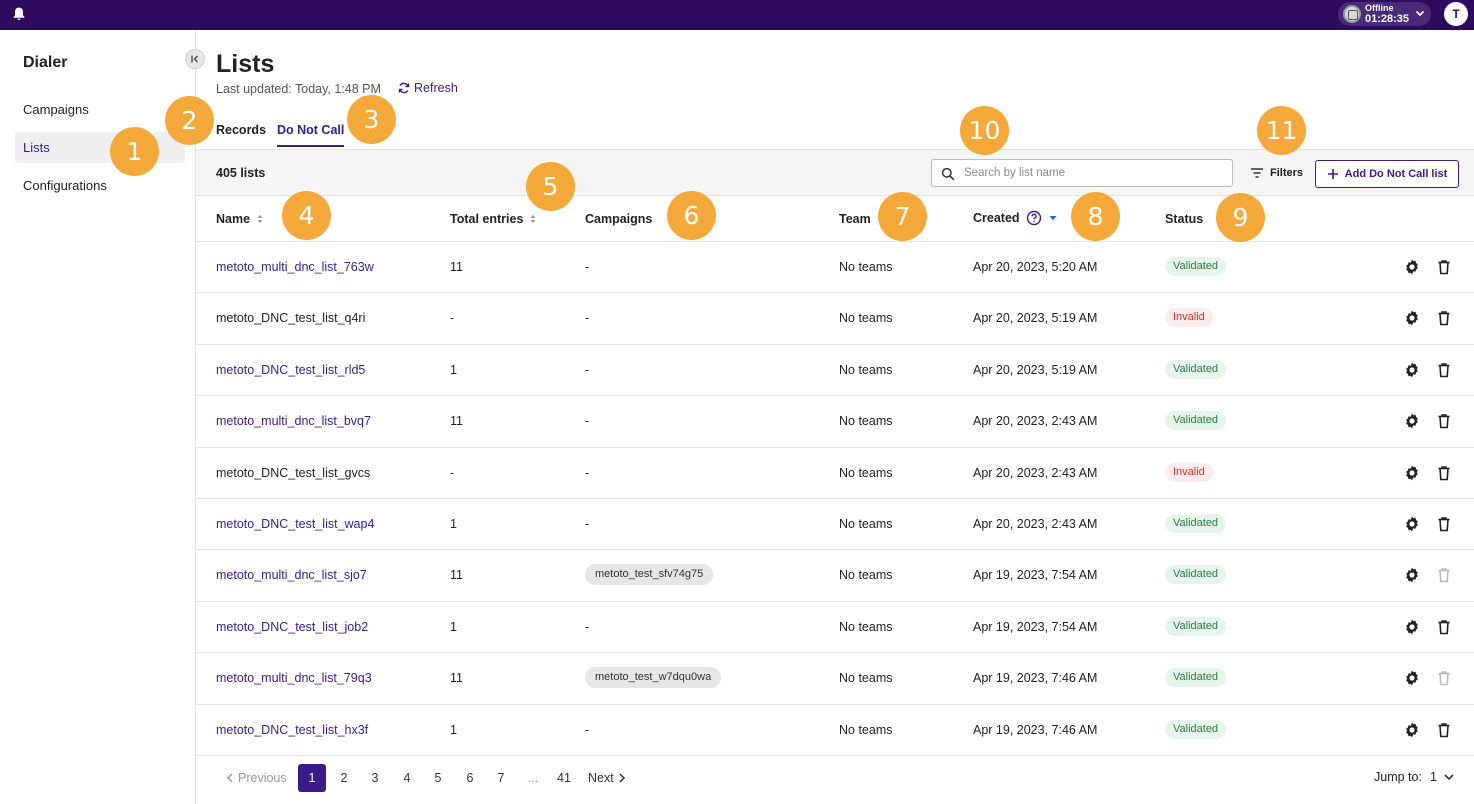 Image resolution: width=1474 pixels, height=804 pixels. Describe the element at coordinates (1449, 777) in the screenshot. I see `chevron-down-icon` at that location.